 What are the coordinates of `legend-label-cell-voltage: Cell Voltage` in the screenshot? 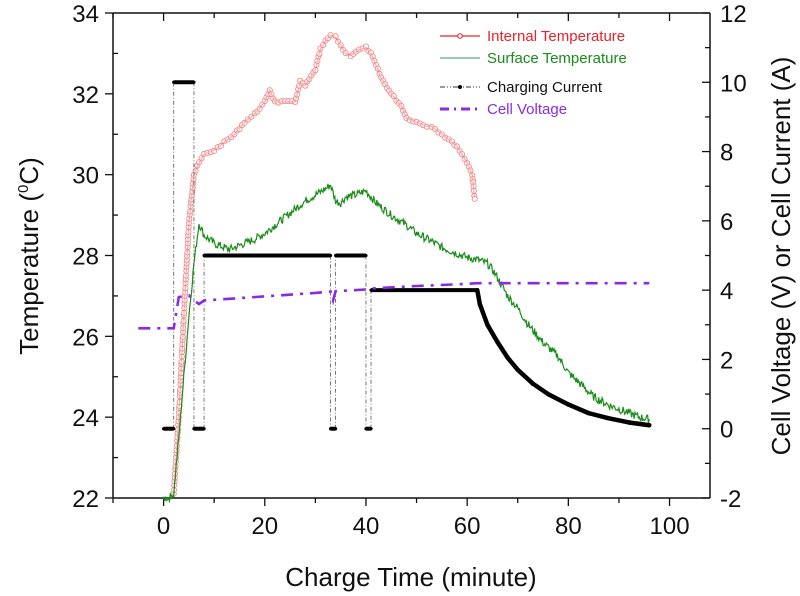 It's located at (527, 109).